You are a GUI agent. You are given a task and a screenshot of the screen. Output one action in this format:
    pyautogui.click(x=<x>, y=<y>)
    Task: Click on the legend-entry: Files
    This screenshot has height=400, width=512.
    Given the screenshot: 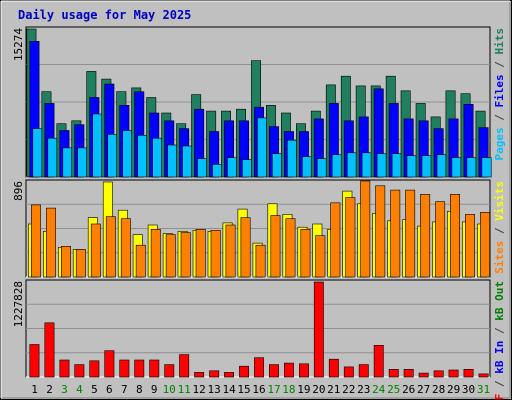 What is the action you would take?
    pyautogui.click(x=499, y=90)
    